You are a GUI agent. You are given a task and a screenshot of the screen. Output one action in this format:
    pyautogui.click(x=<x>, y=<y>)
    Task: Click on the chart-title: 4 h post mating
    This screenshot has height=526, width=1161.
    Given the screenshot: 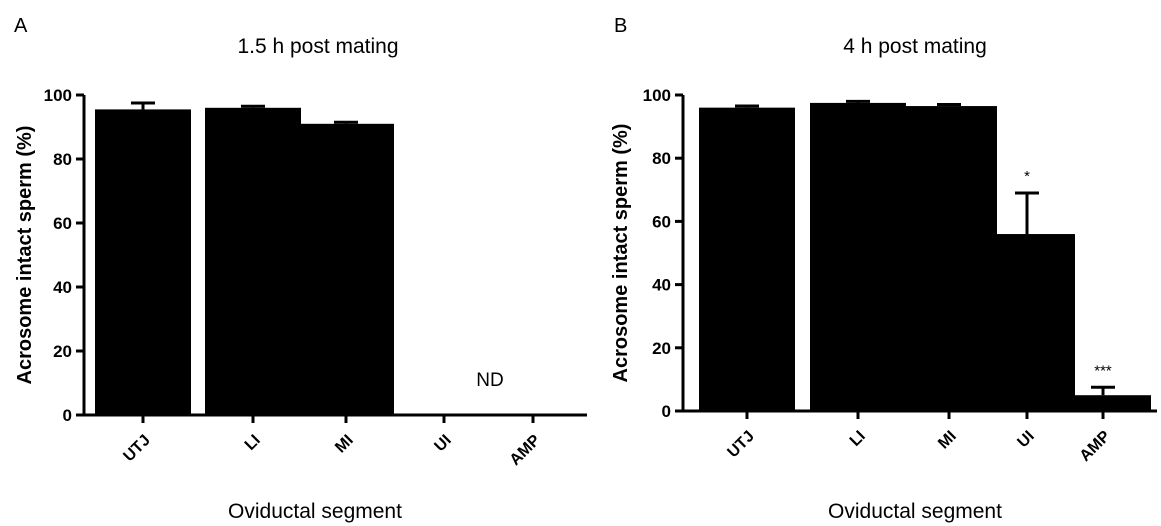 What is the action you would take?
    pyautogui.click(x=915, y=46)
    